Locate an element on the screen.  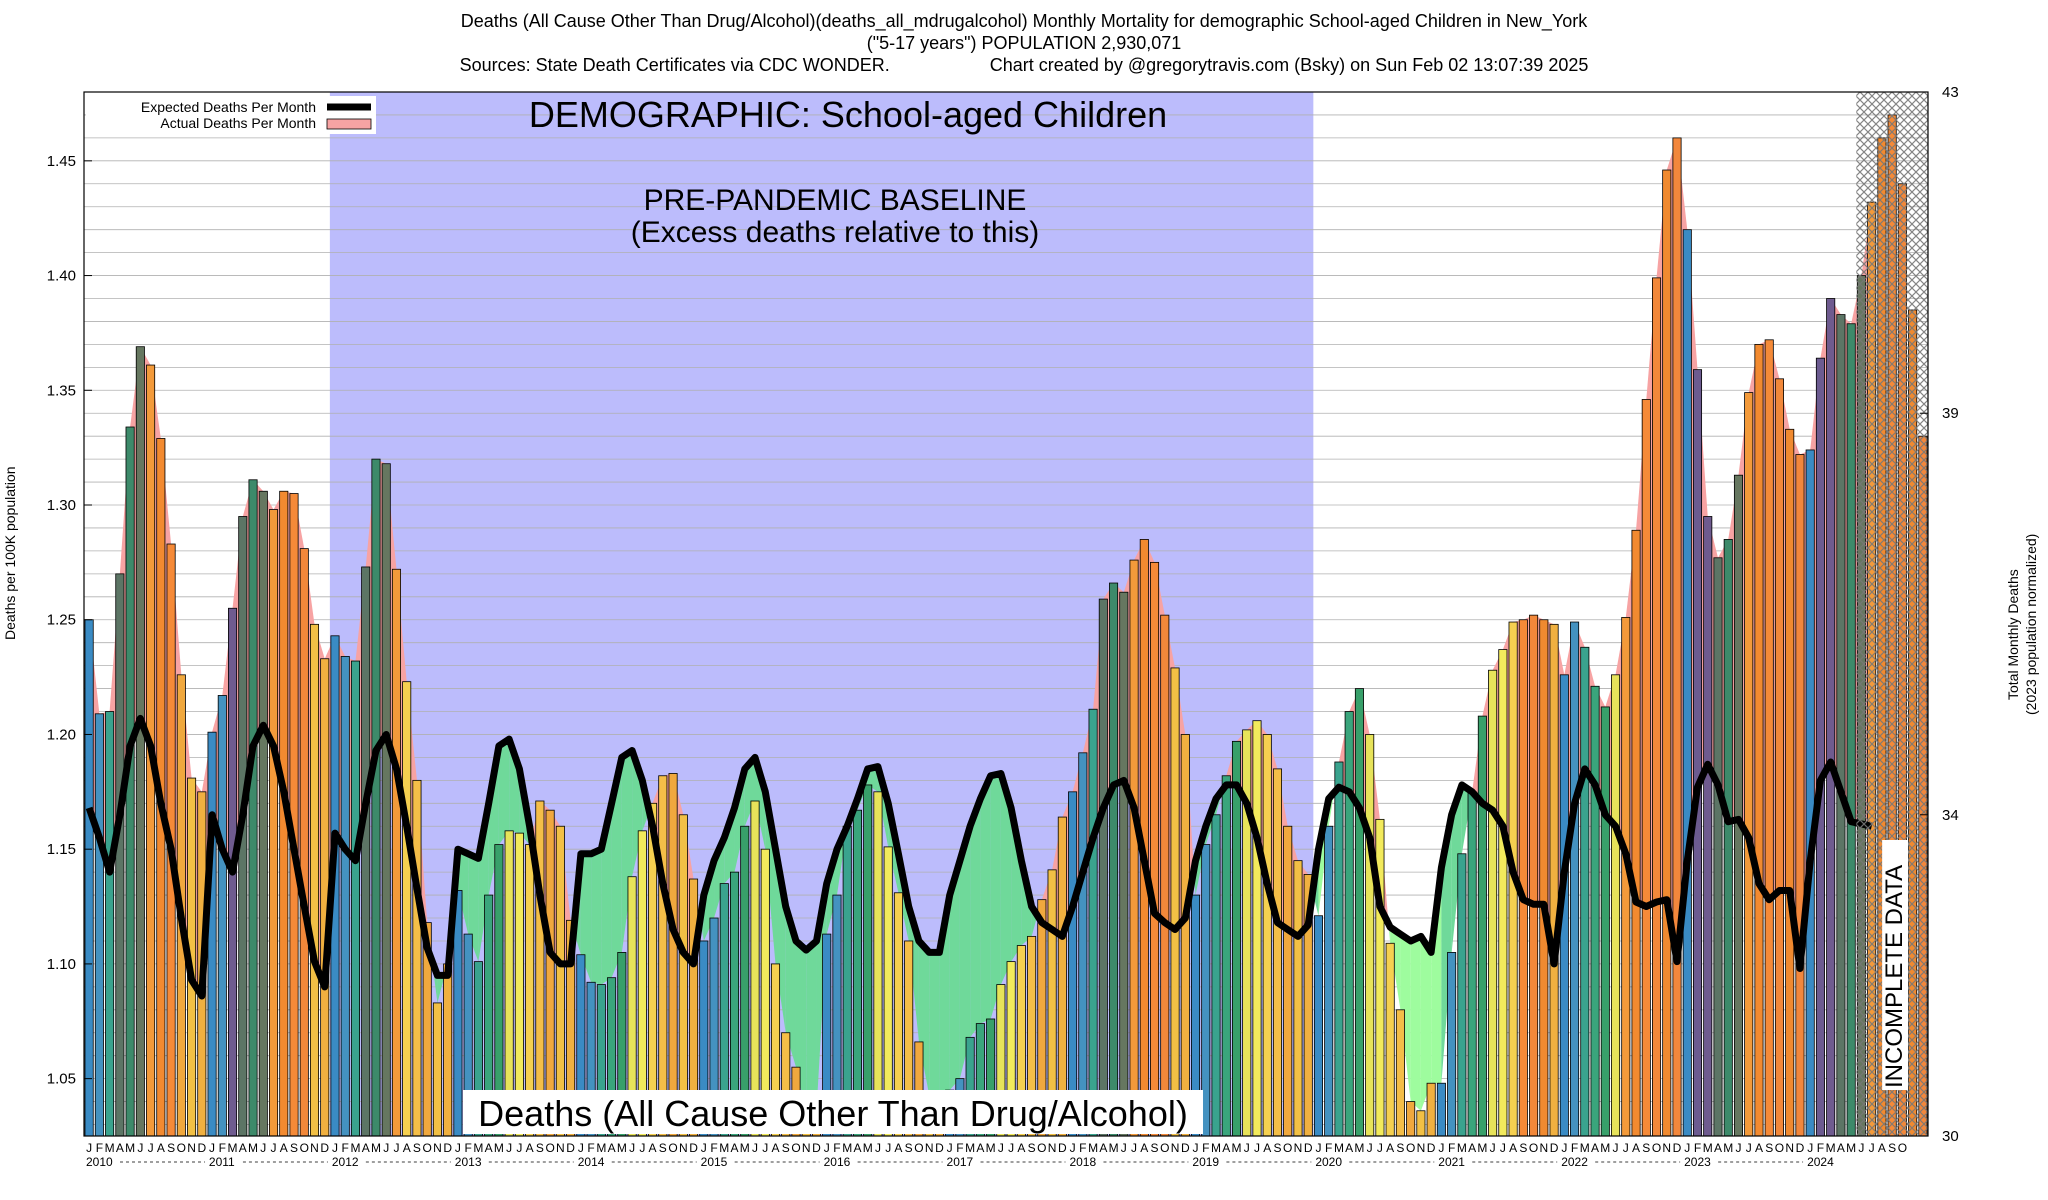
y-tick-label: 1.25 is located at coordinates (61, 620).